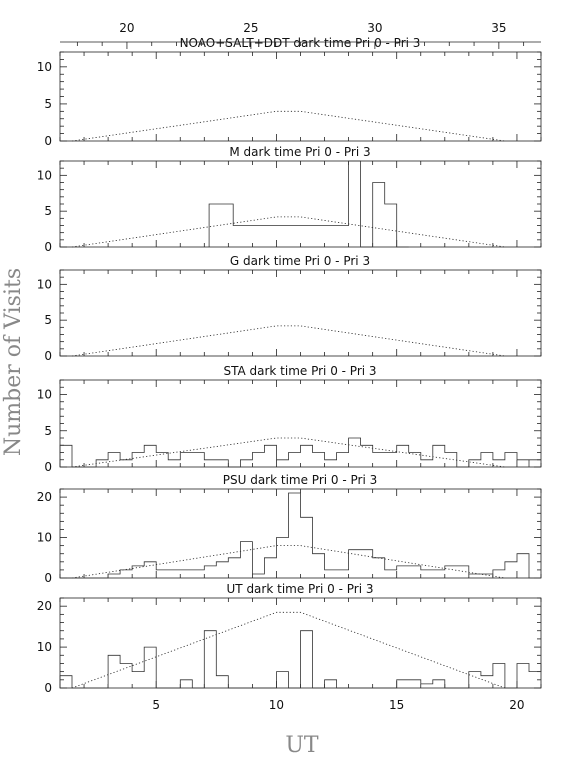 Image resolution: width=572 pixels, height=762 pixels. What do you see at coordinates (302, 745) in the screenshot?
I see `x-axis-title: UT` at bounding box center [302, 745].